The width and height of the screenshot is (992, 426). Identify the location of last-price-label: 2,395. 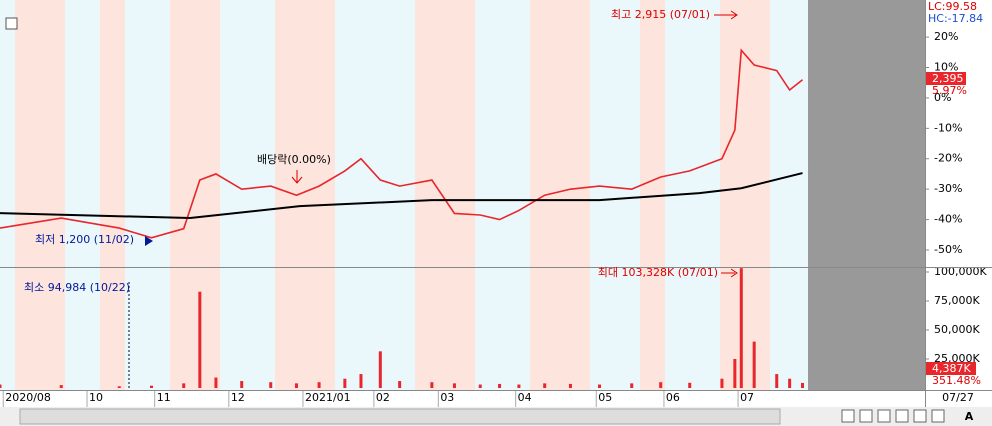
(948, 78).